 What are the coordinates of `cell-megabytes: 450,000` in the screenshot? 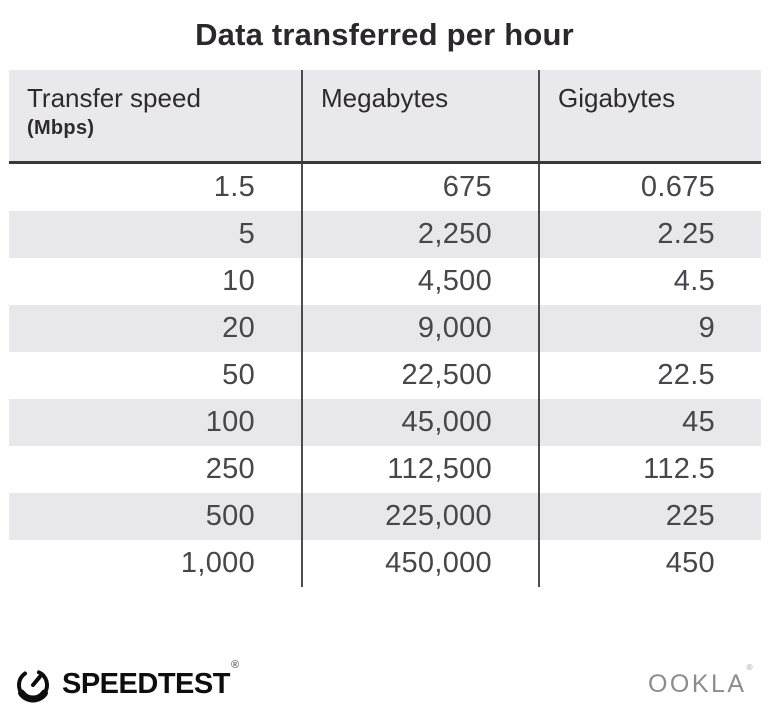 It's located at (419, 563).